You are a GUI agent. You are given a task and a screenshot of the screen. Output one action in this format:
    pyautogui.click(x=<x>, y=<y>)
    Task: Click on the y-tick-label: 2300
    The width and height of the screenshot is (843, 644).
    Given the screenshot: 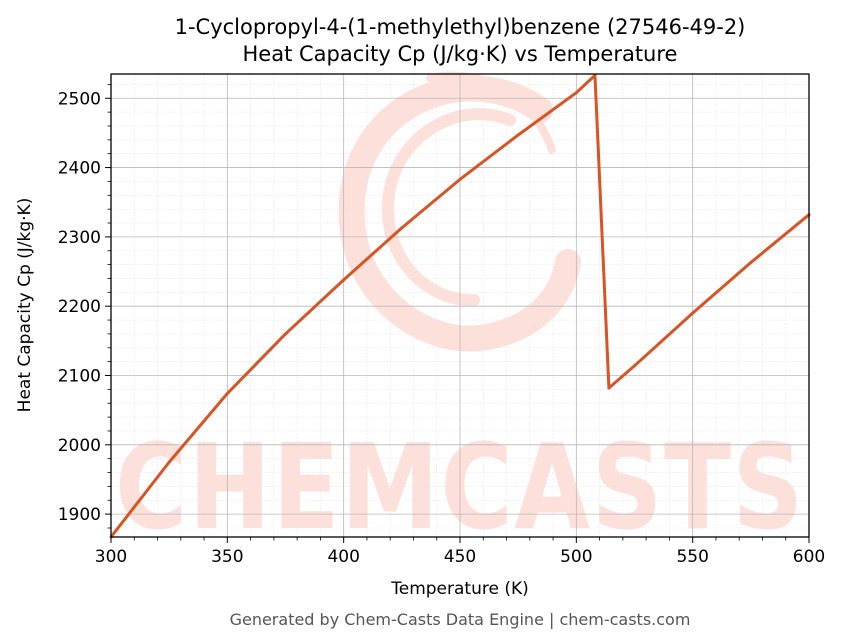 What is the action you would take?
    pyautogui.click(x=79, y=238)
    